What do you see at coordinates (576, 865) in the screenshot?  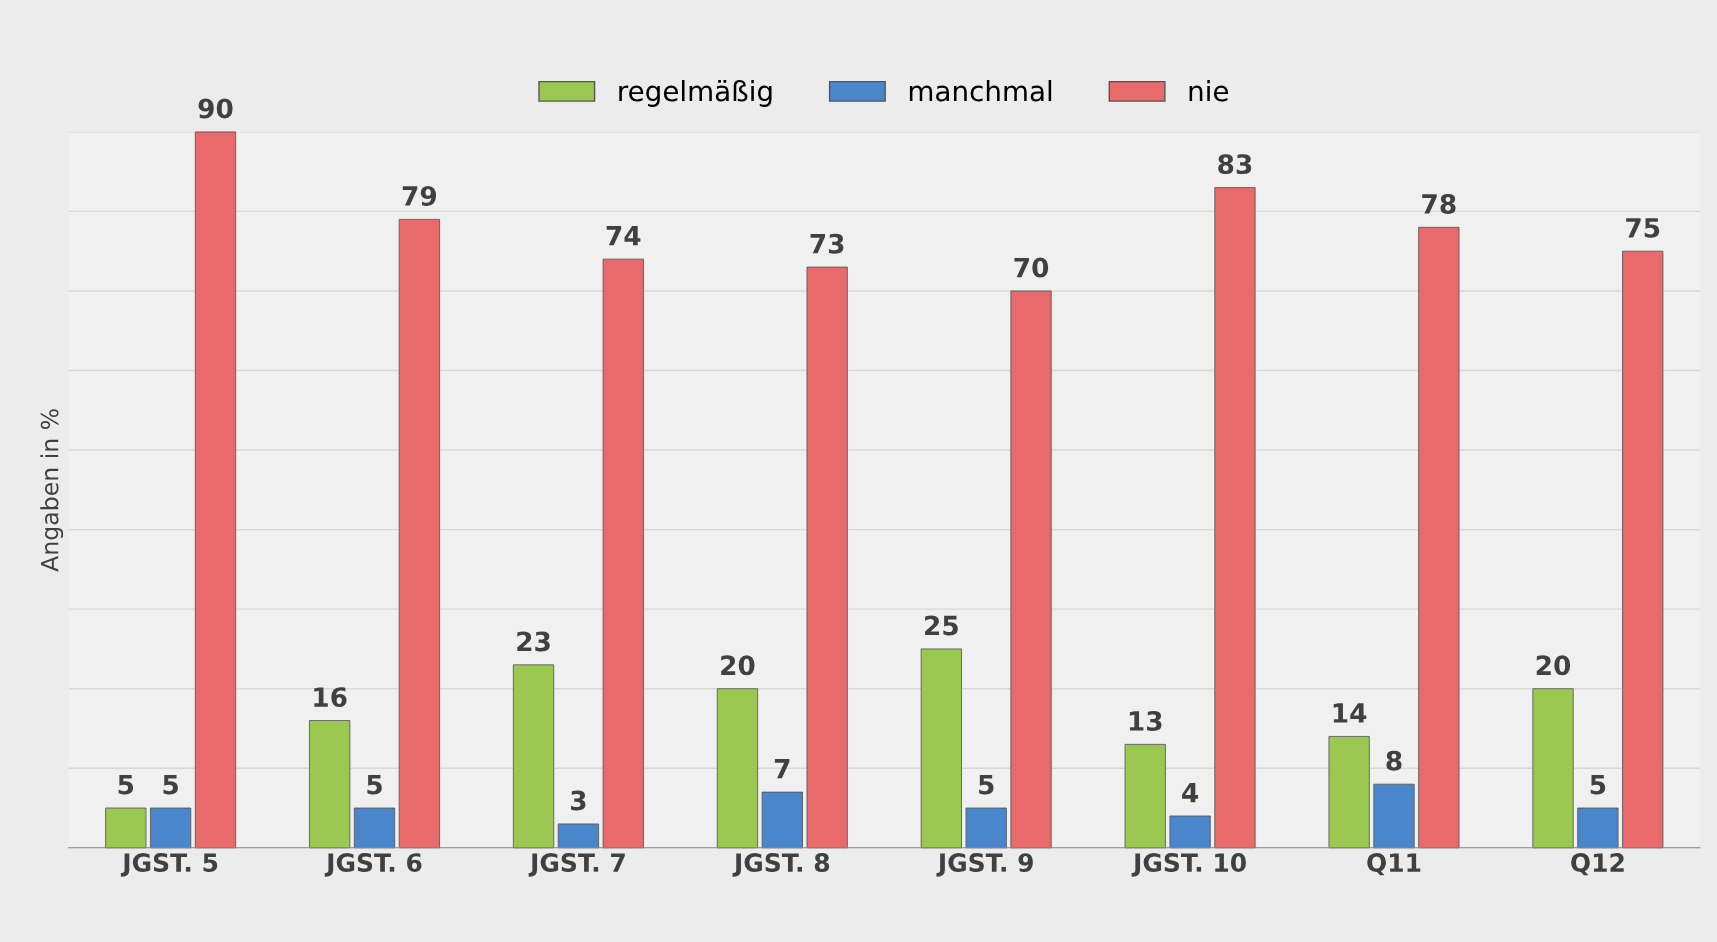 I see `x-tick-label: JGST. 7` at bounding box center [576, 865].